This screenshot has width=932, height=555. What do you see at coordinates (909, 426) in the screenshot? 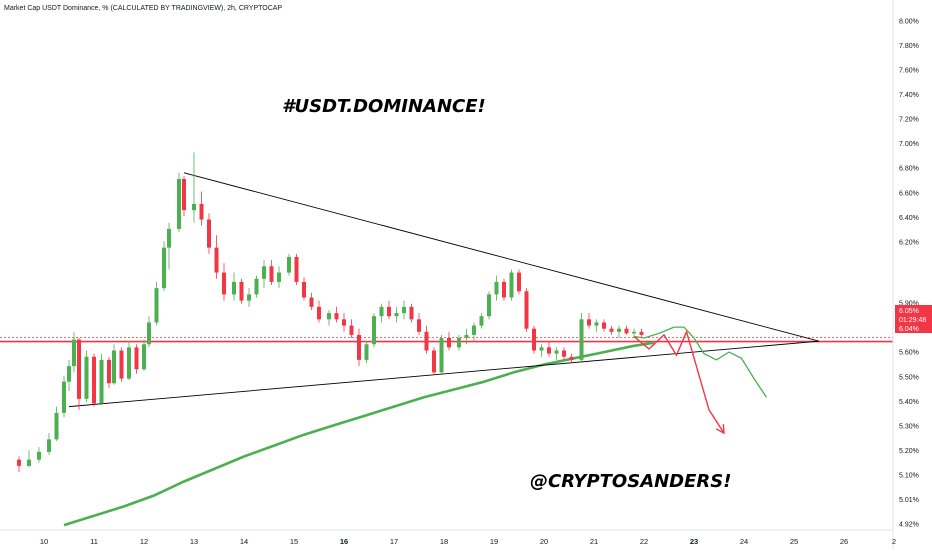
I see `y-tick-label: 5.30%` at bounding box center [909, 426].